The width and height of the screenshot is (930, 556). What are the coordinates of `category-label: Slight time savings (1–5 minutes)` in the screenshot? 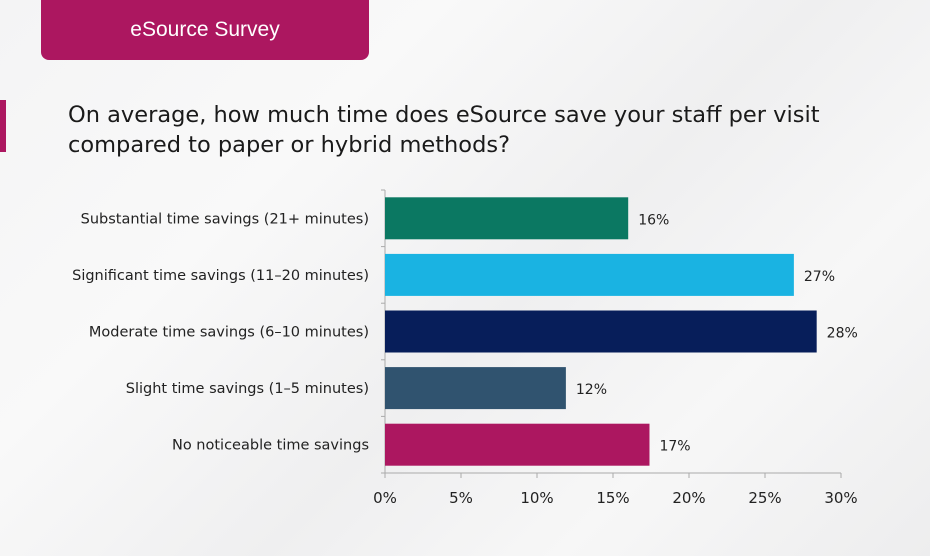 It's located at (247, 389).